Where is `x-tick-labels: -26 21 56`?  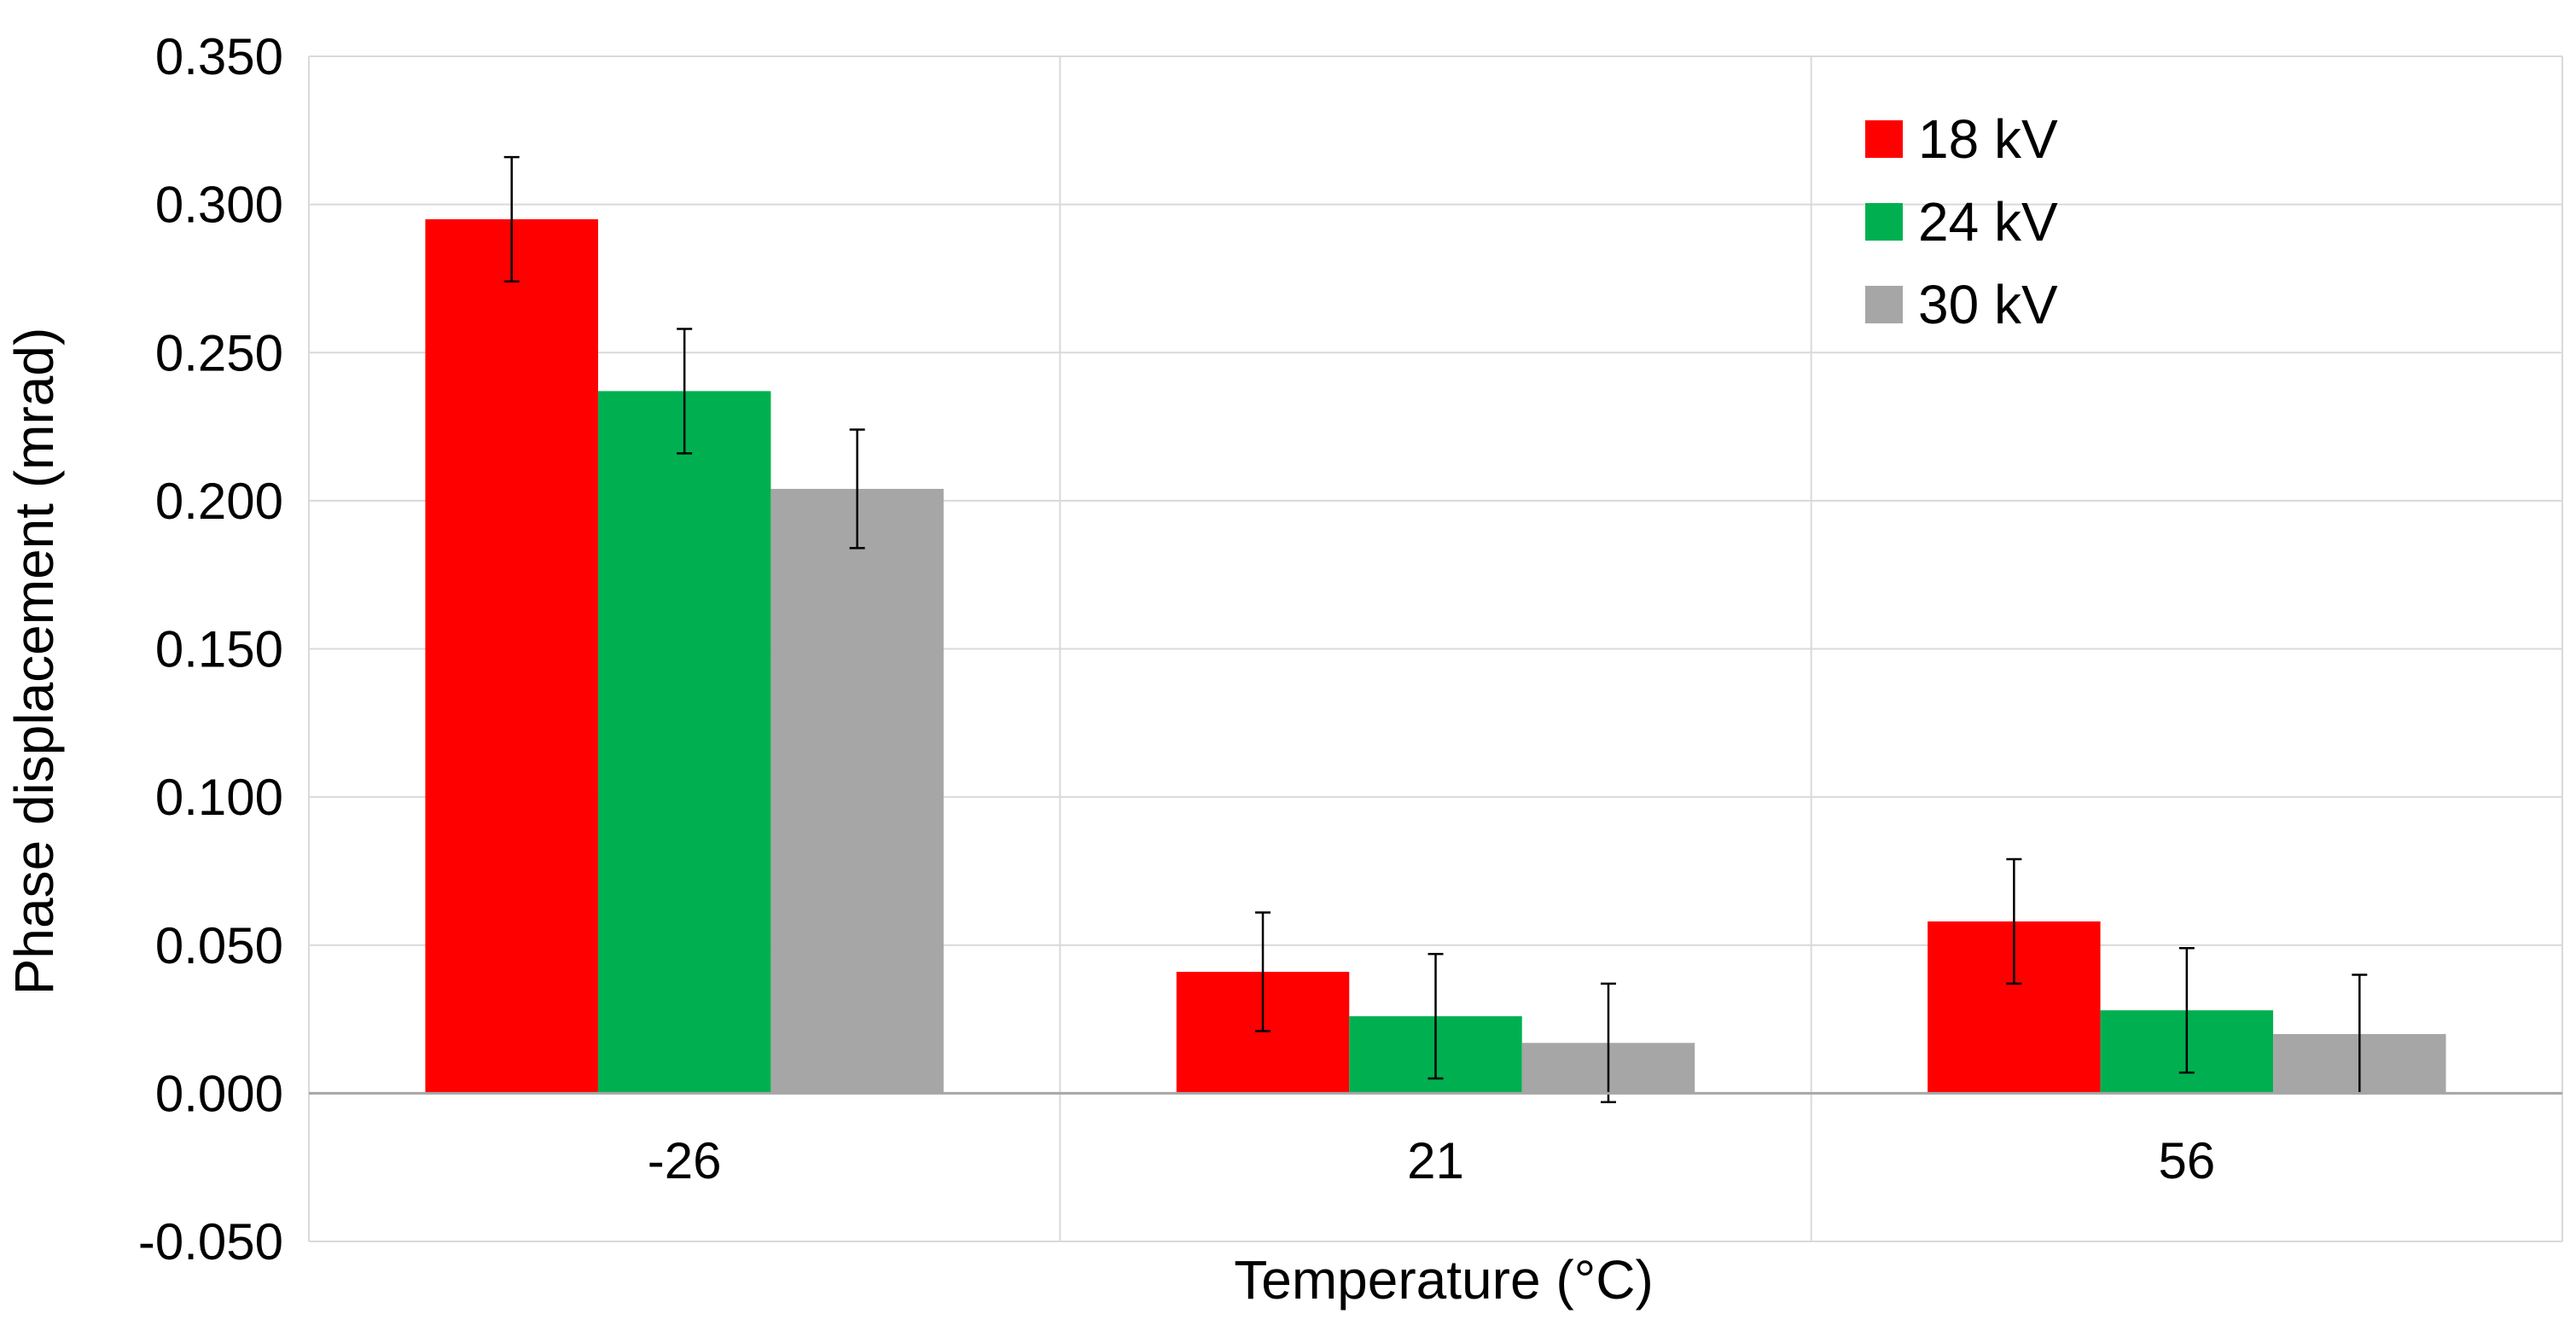 x-tick-labels: -26 21 56 is located at coordinates (1431, 1160).